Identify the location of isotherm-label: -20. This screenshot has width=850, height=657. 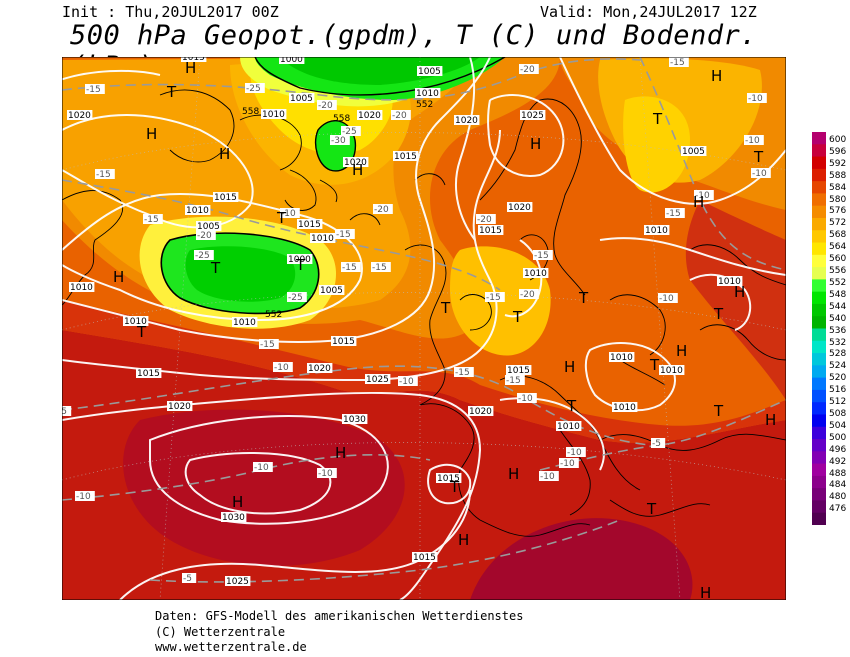
(527, 295).